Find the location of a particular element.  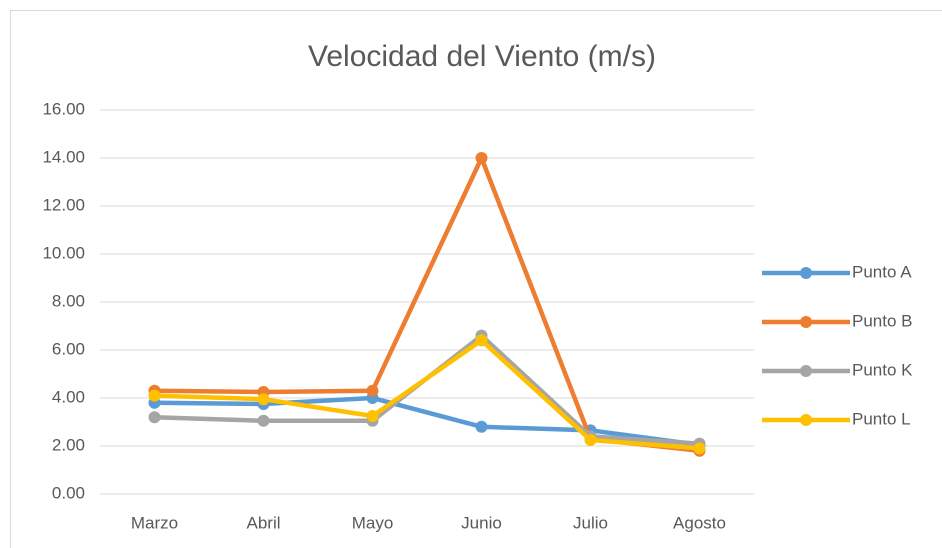

y-tick-label: 4.00 is located at coordinates (68, 396).